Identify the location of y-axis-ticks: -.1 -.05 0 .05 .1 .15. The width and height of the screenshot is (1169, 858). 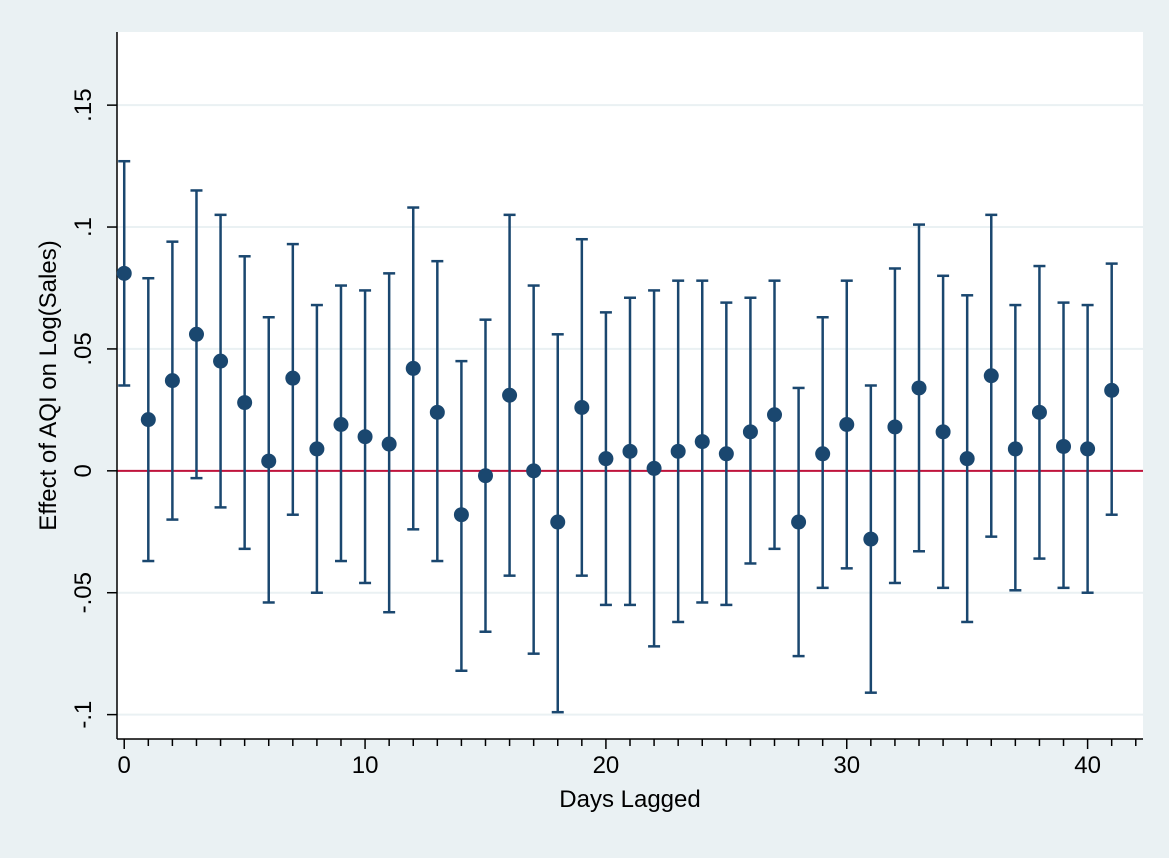
(93, 408).